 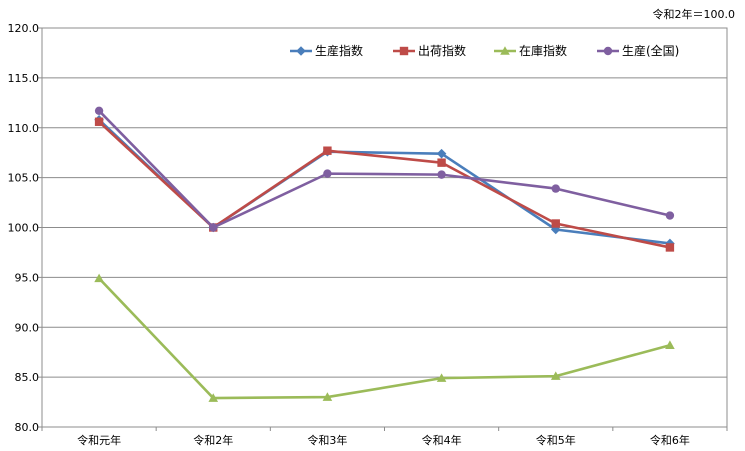 I want to click on x-tick-label: 令和3年, so click(x=327, y=440).